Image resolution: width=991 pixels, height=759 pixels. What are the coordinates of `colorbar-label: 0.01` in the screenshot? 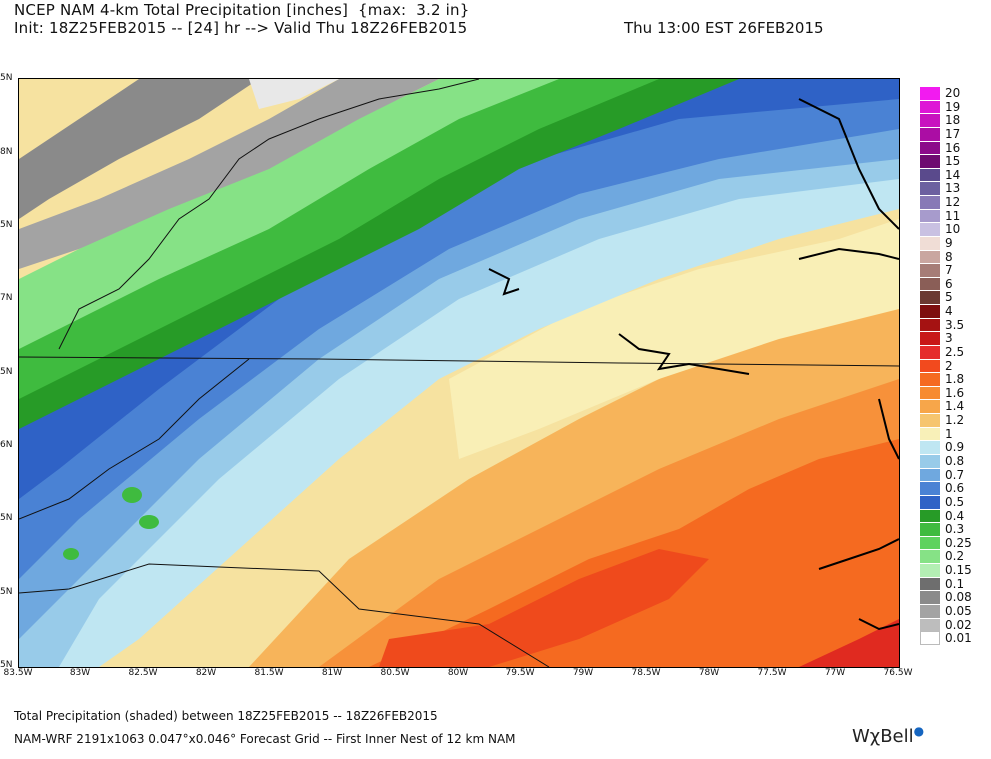 It's located at (958, 638).